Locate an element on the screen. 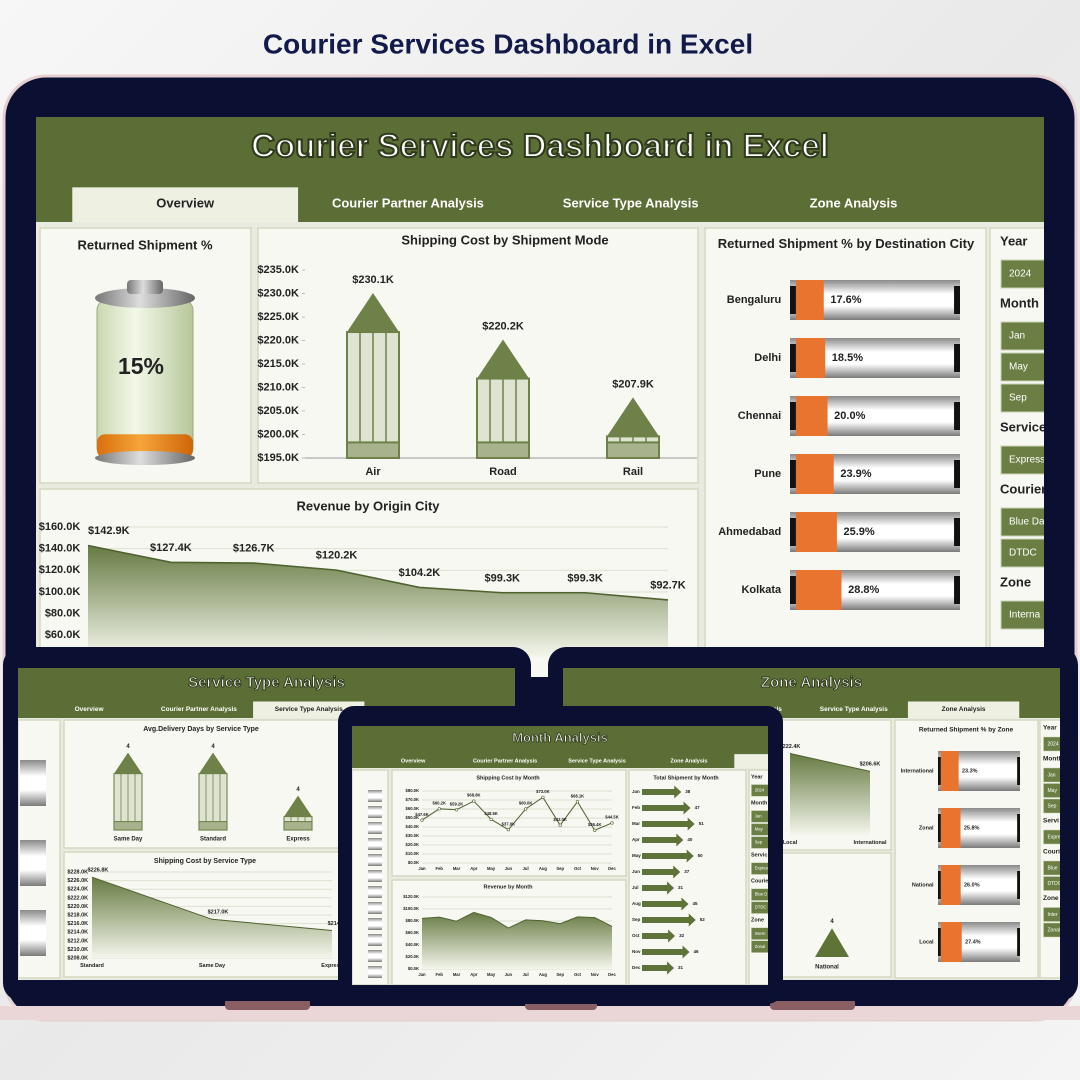 The height and width of the screenshot is (1080, 1080). data-label: 47 is located at coordinates (698, 807).